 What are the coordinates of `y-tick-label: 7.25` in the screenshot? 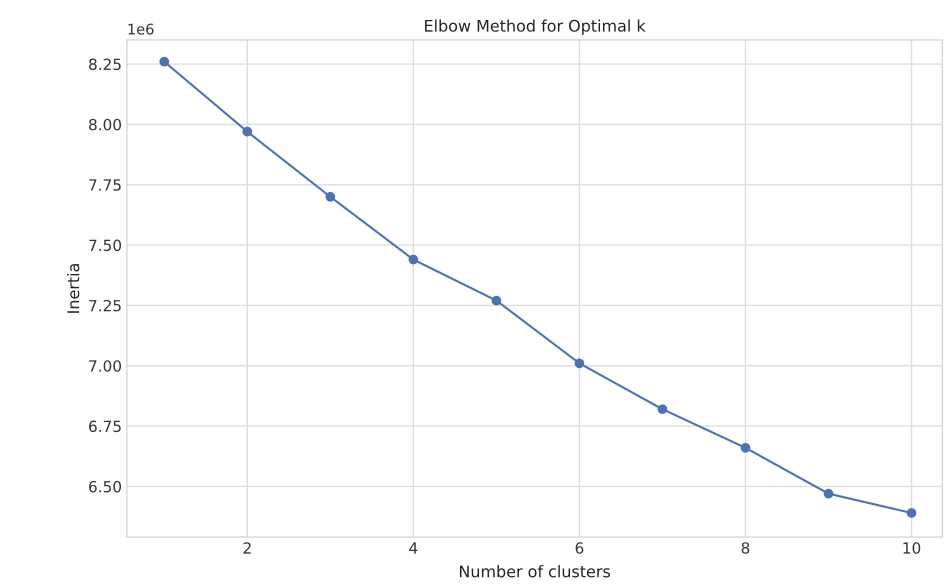 It's located at (105, 306).